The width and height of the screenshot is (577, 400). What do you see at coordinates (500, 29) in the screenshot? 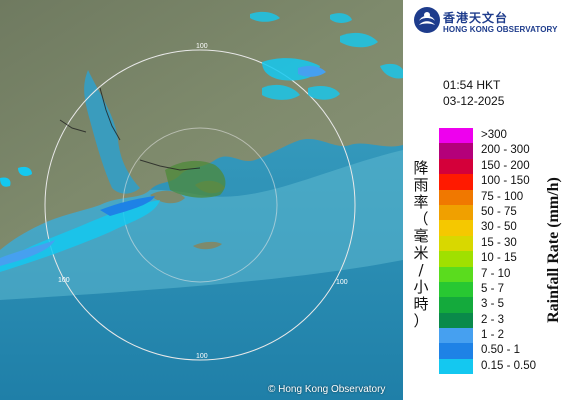
I see `logo-name-en: HONG KONG OBSERVATORY` at bounding box center [500, 29].